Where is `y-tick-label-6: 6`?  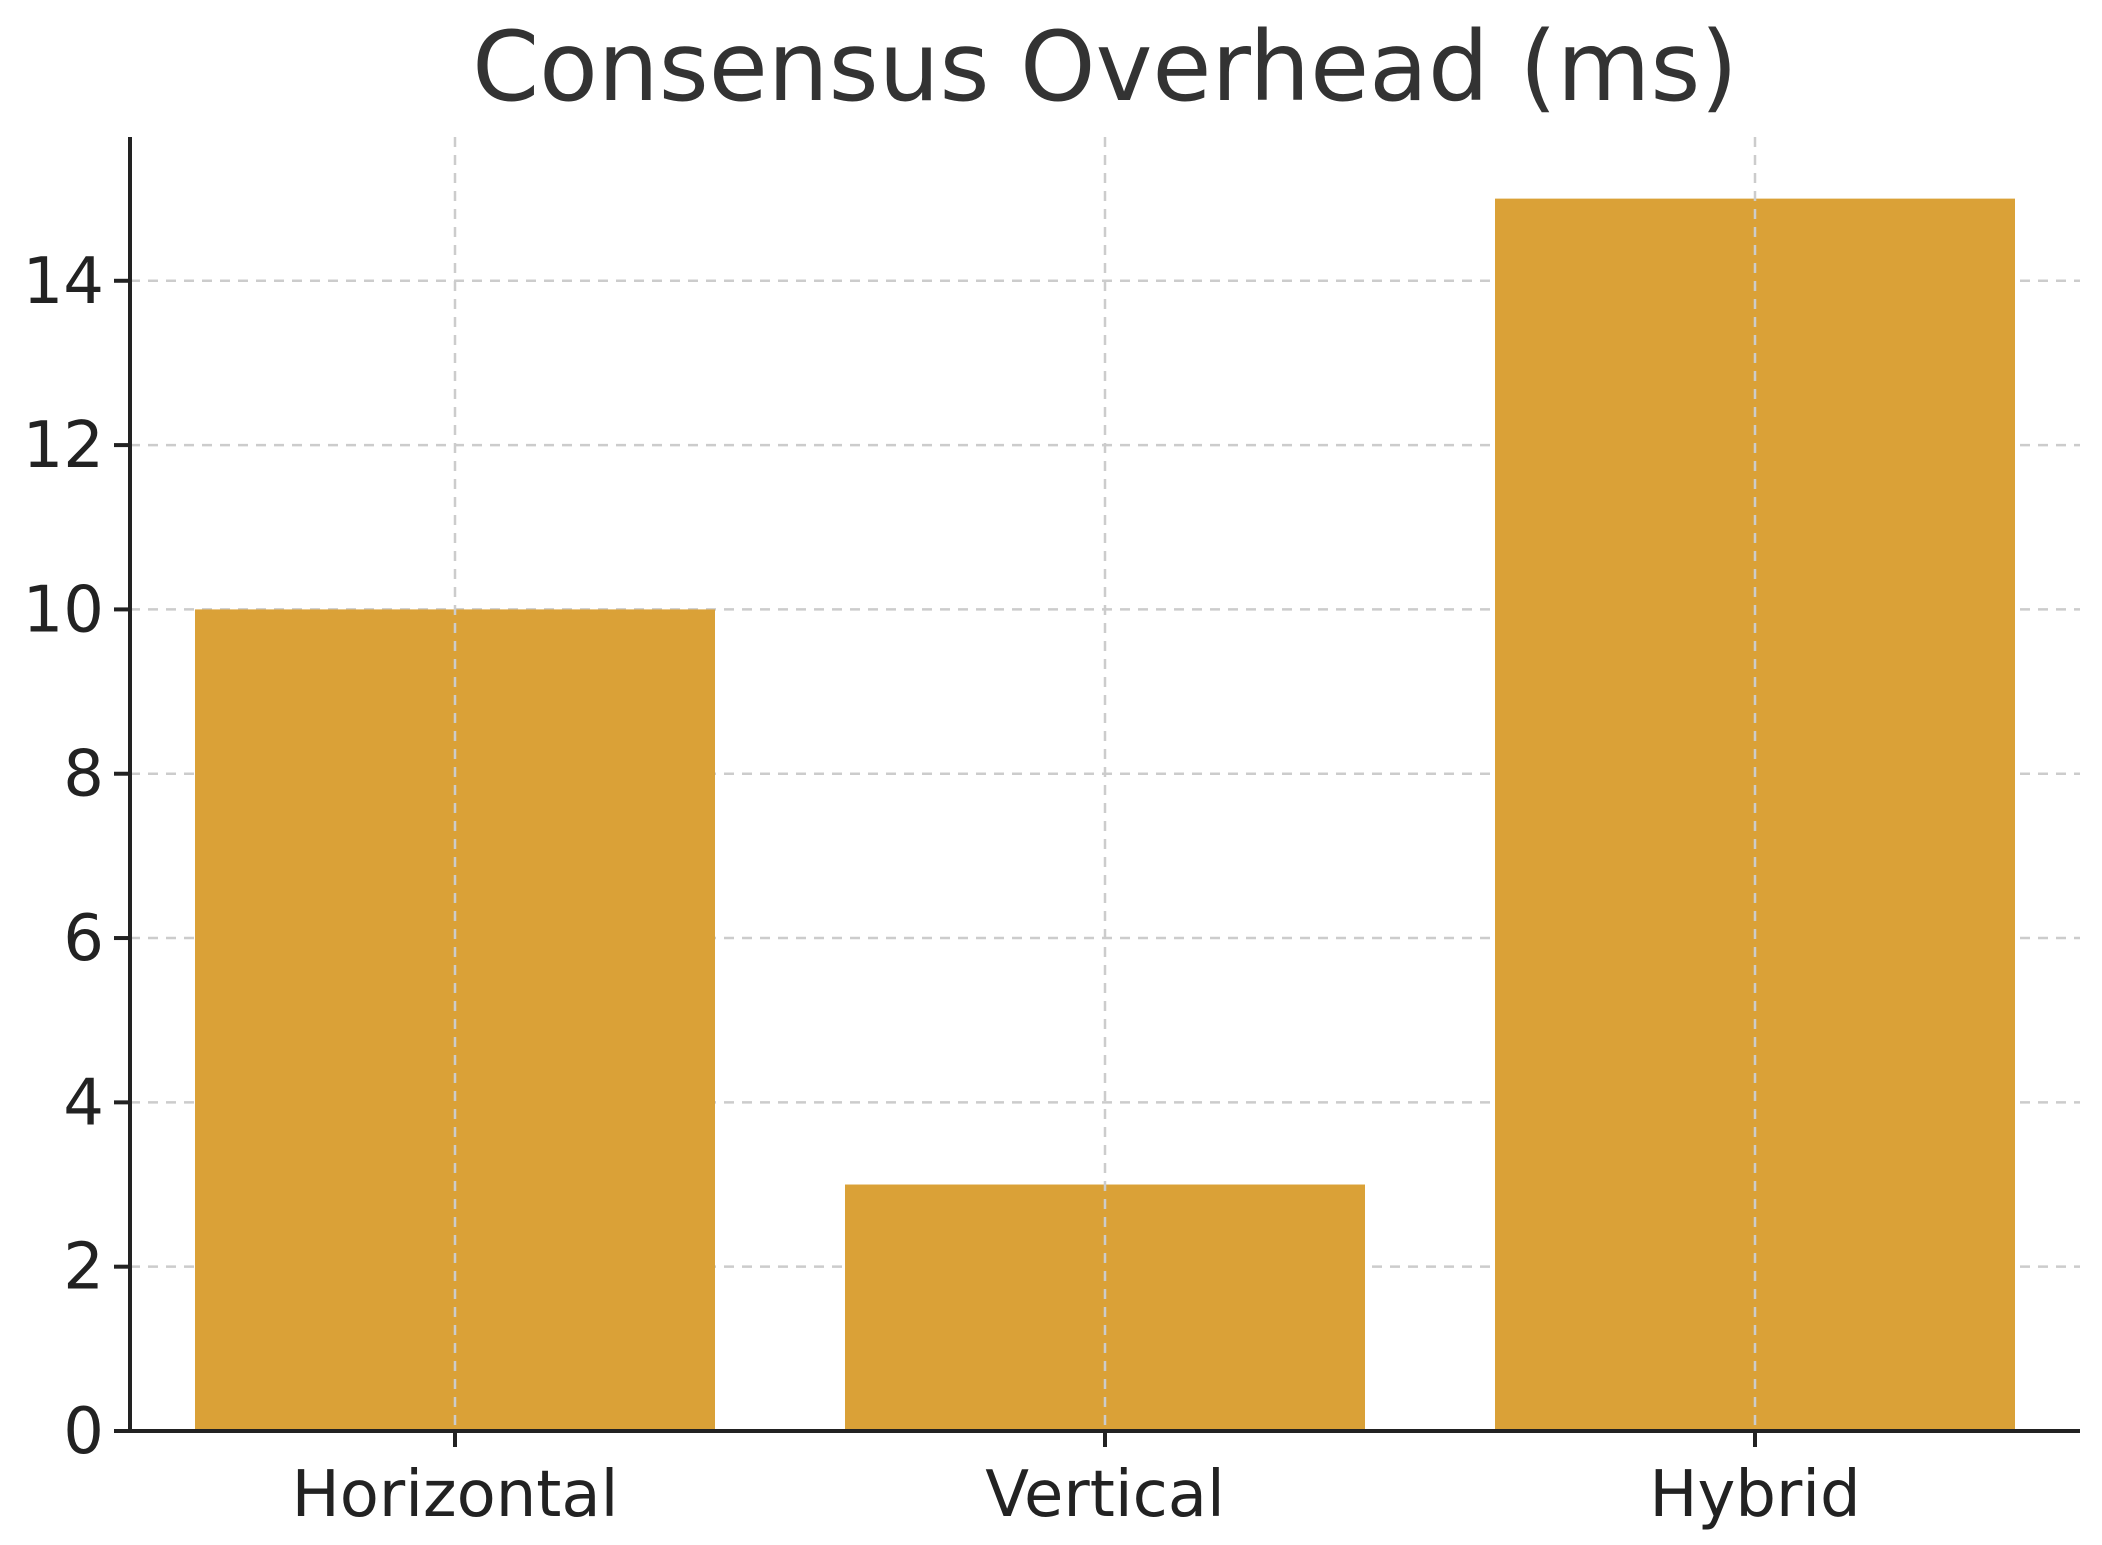
y-tick-label-6: 6 is located at coordinates (83, 939).